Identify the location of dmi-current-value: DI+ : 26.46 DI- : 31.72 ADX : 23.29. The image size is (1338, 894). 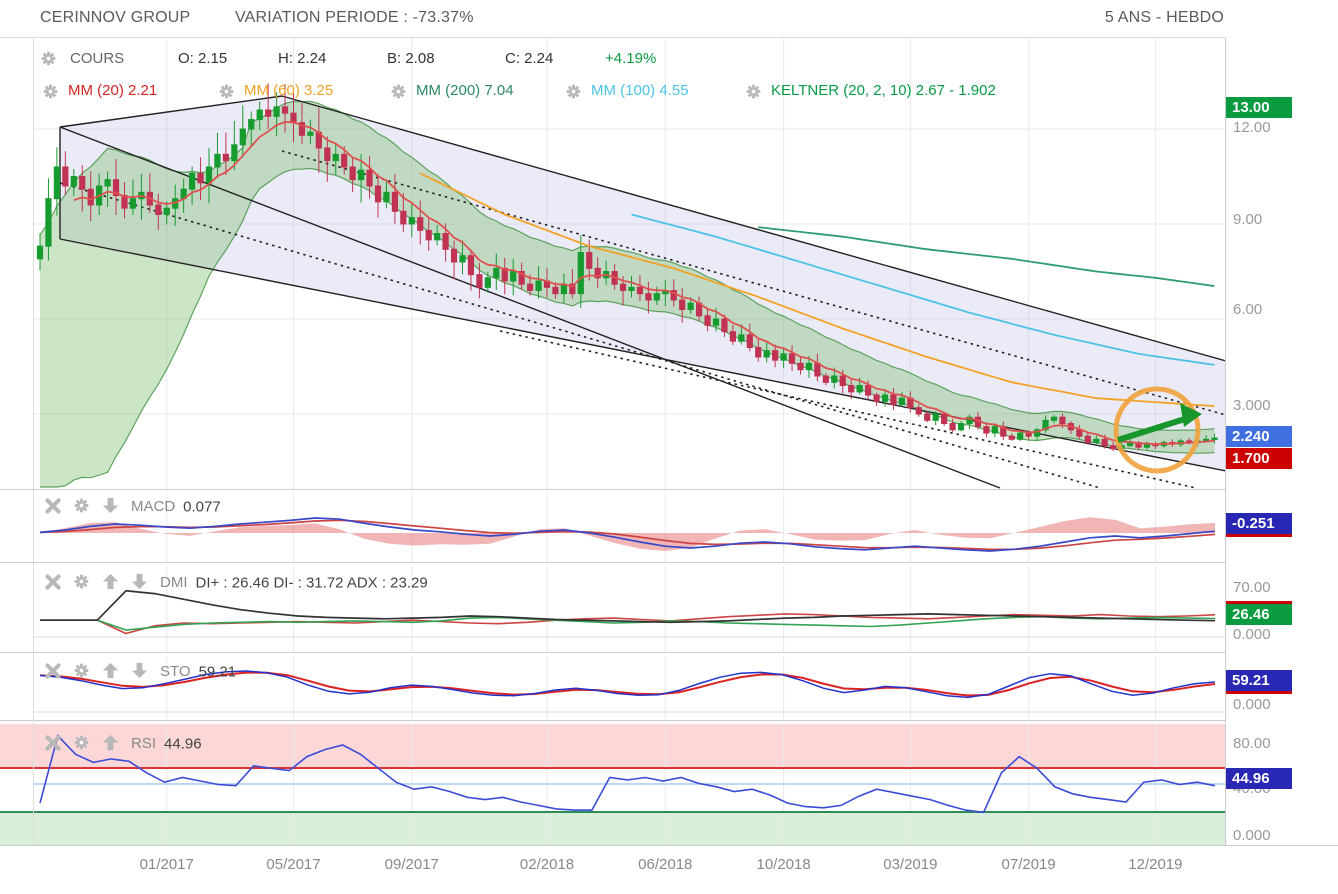
(311, 583).